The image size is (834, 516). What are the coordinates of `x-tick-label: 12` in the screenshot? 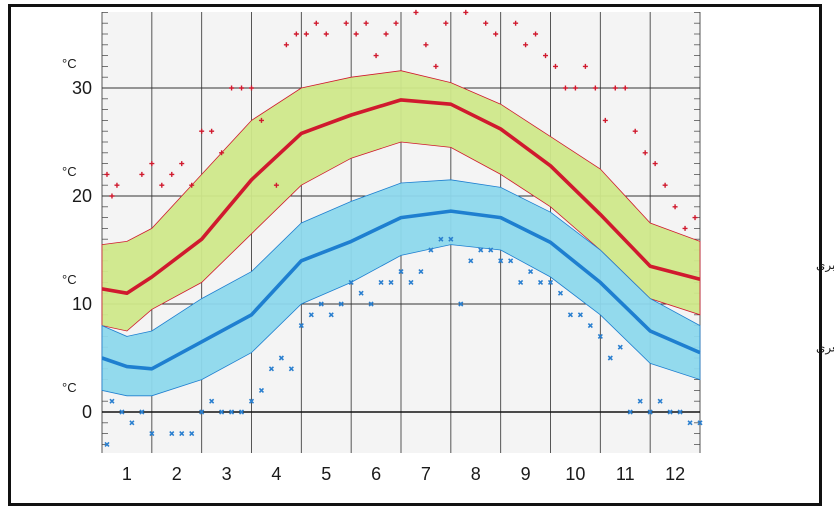 It's located at (675, 474).